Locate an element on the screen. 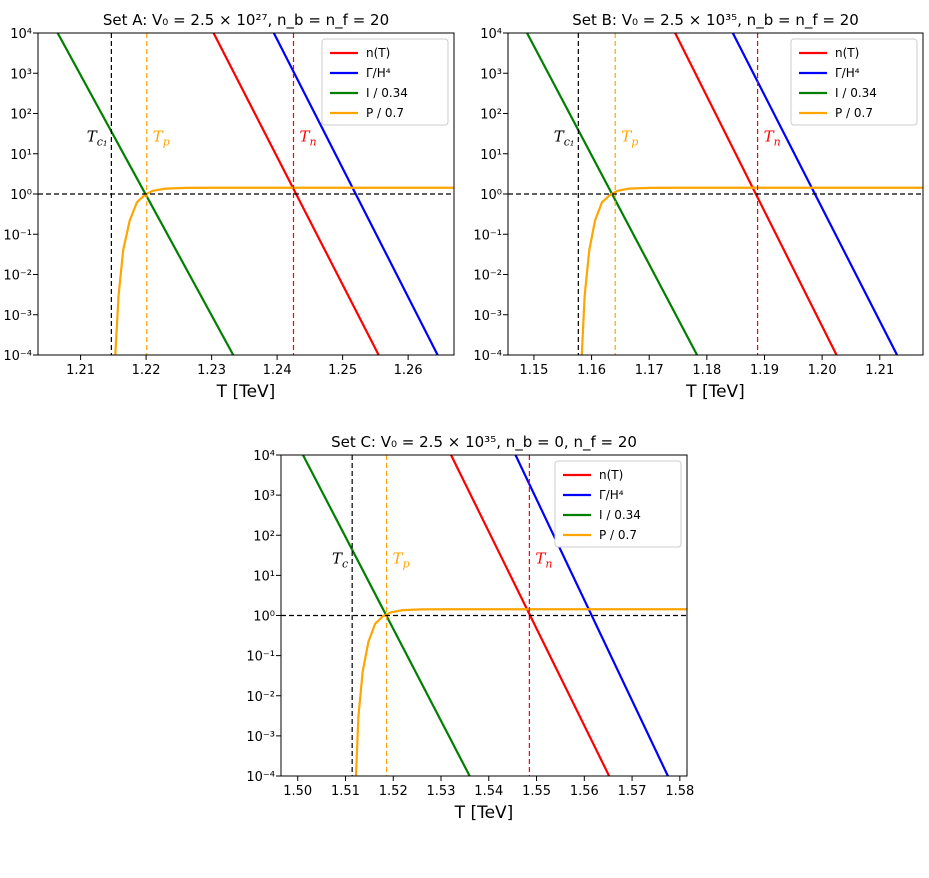  x-tick-label: 1.19 is located at coordinates (764, 370).